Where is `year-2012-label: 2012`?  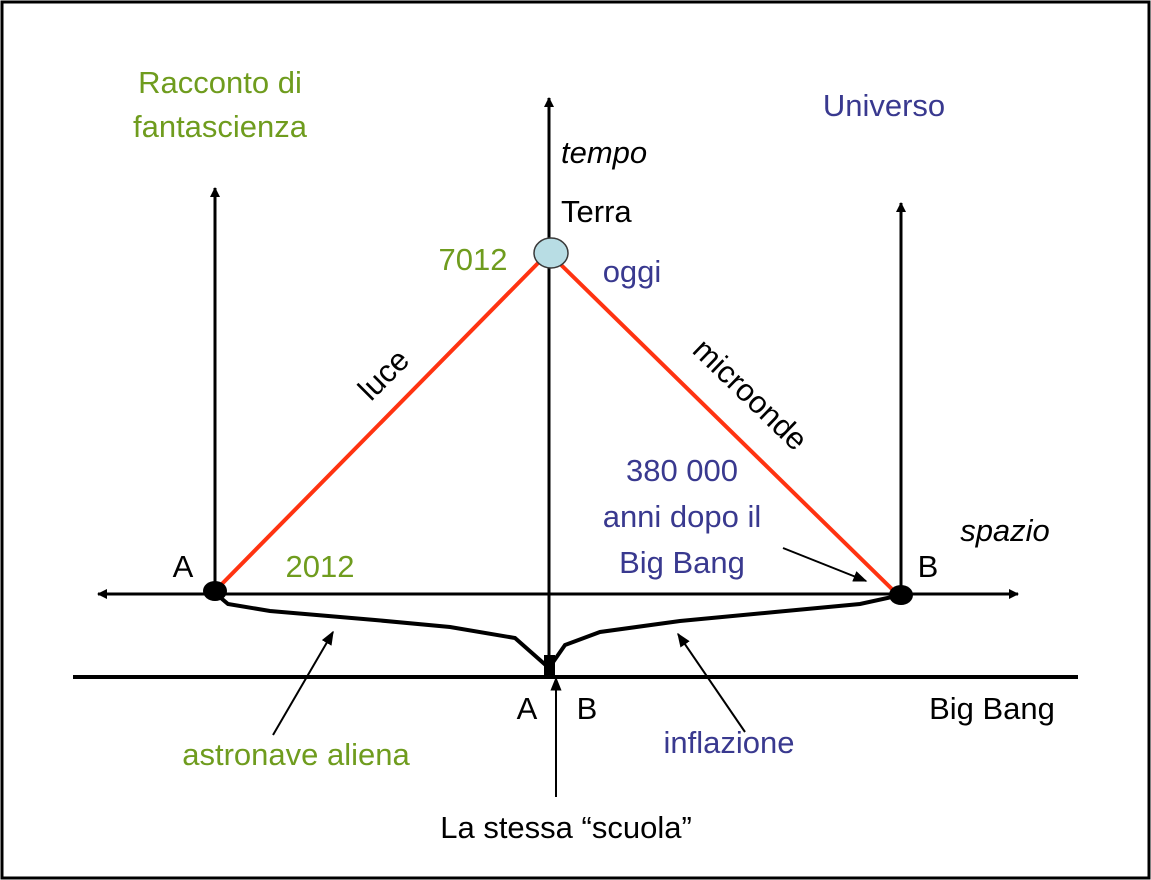 year-2012-label: 2012 is located at coordinates (320, 566).